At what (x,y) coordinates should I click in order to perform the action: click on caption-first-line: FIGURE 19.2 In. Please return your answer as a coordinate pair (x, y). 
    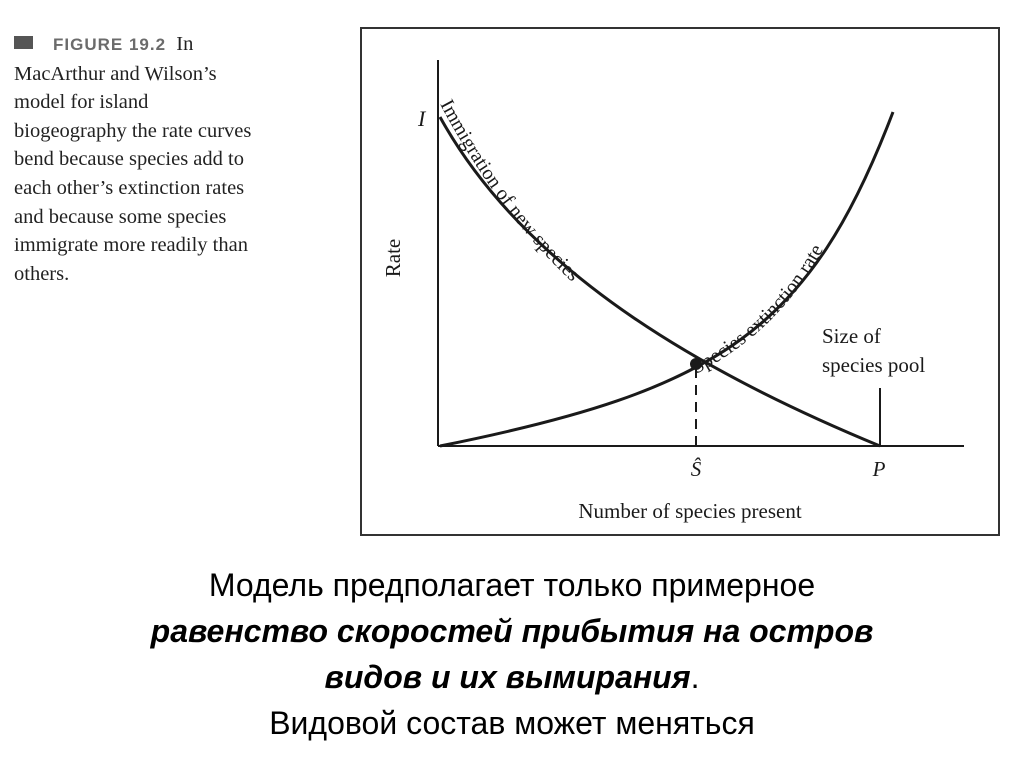
    Looking at the image, I should click on (174, 45).